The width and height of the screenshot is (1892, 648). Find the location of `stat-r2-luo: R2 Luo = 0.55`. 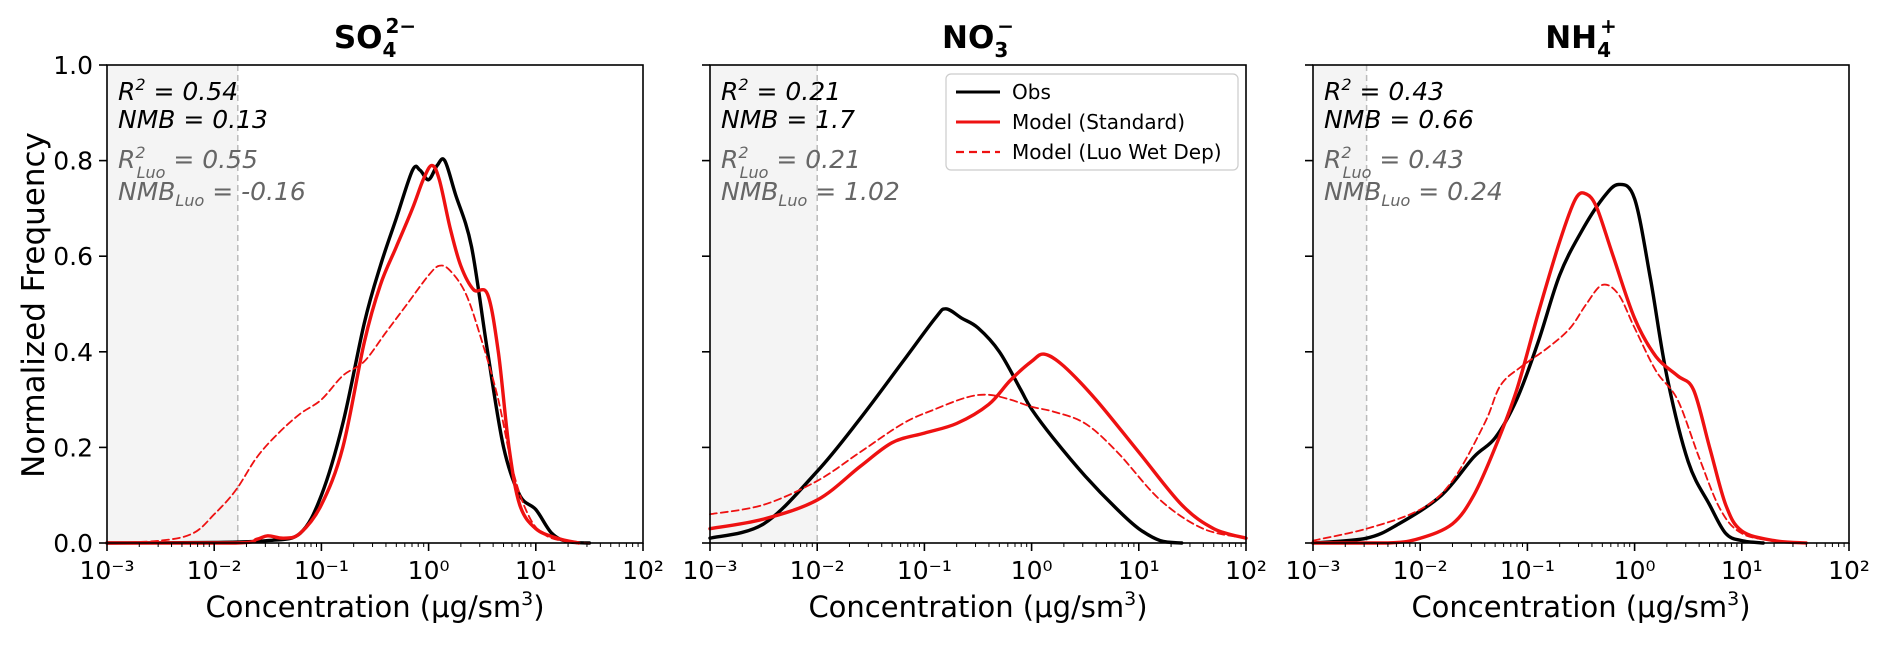

stat-r2-luo: R2 Luo = 0.55 is located at coordinates (188, 162).